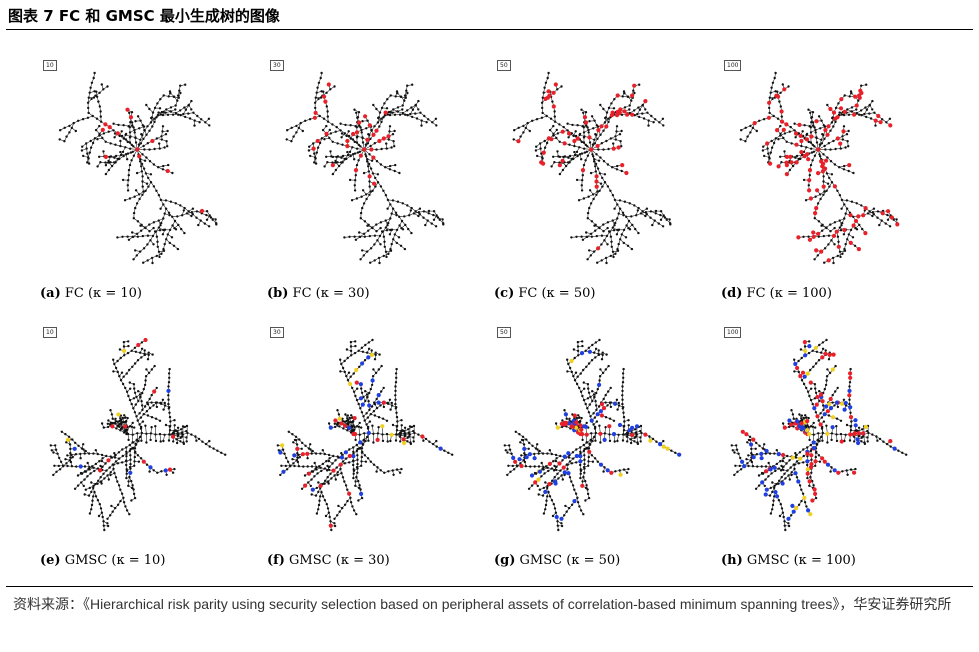  I want to click on mst-edges, so click(365, 435).